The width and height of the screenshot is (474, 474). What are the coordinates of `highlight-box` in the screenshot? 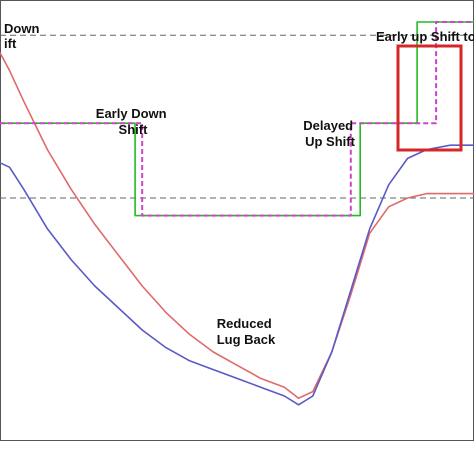 It's located at (429, 98).